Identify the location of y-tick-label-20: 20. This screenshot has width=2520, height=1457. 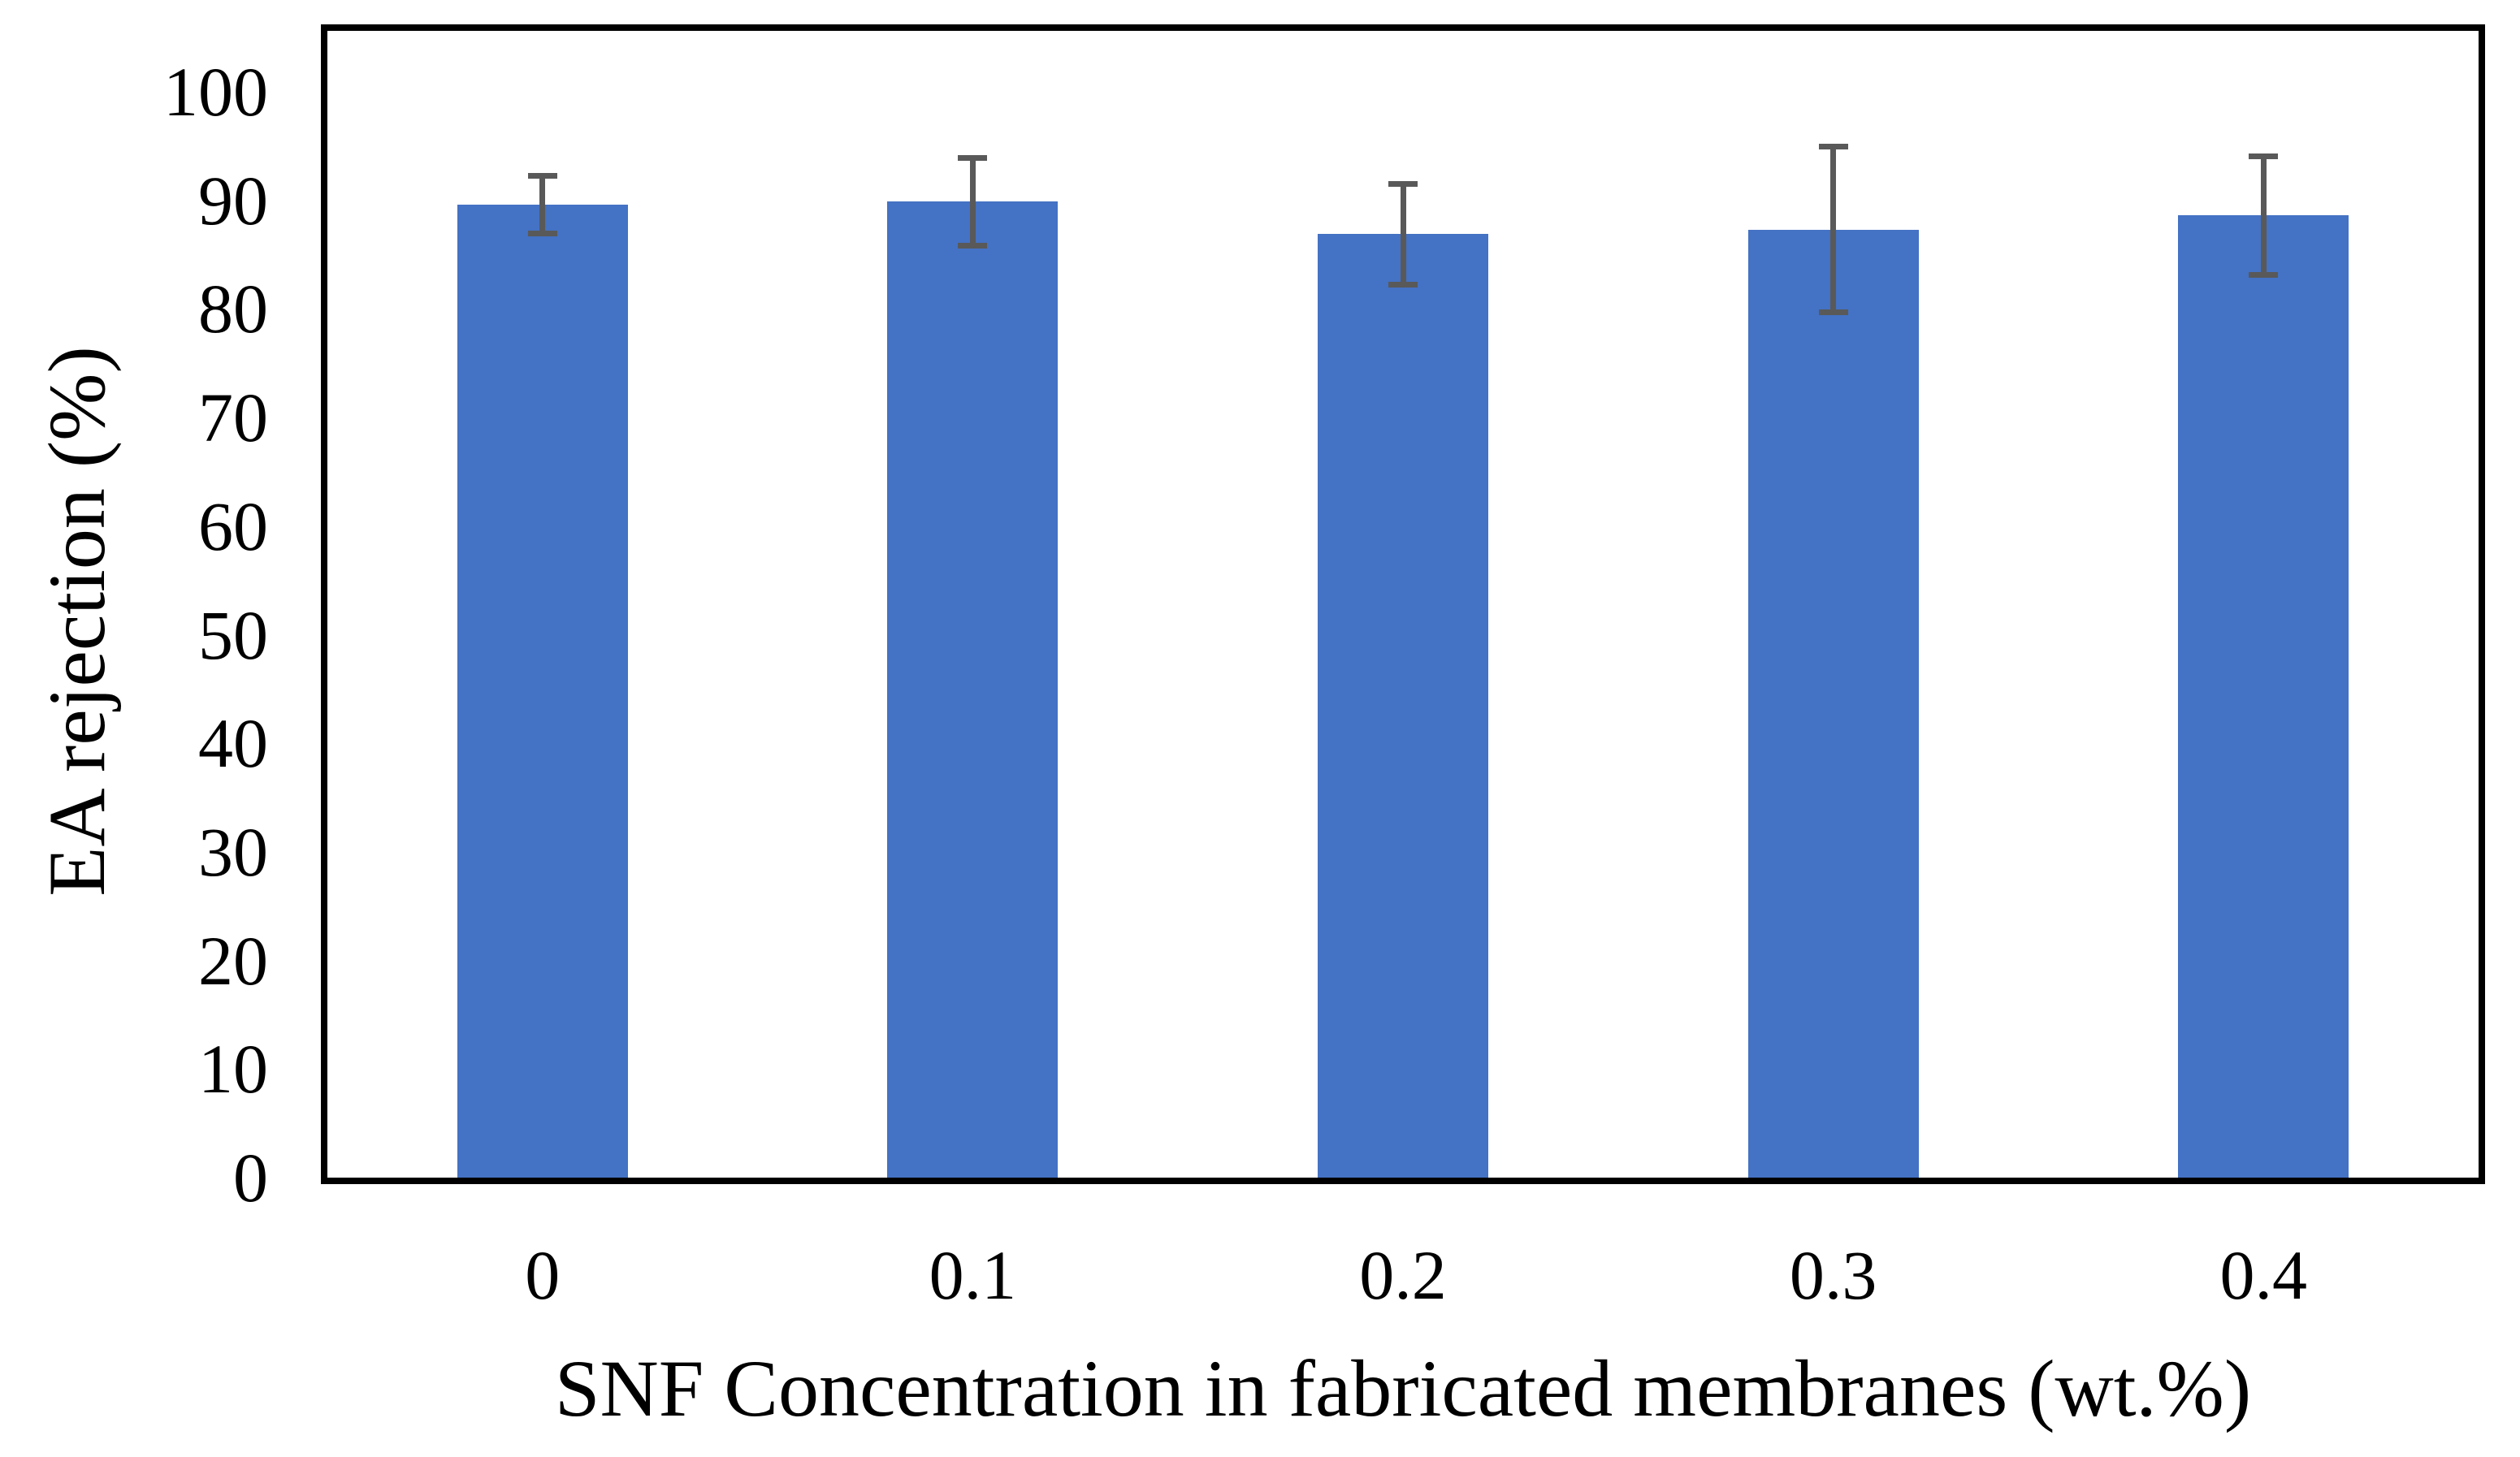
(233, 960).